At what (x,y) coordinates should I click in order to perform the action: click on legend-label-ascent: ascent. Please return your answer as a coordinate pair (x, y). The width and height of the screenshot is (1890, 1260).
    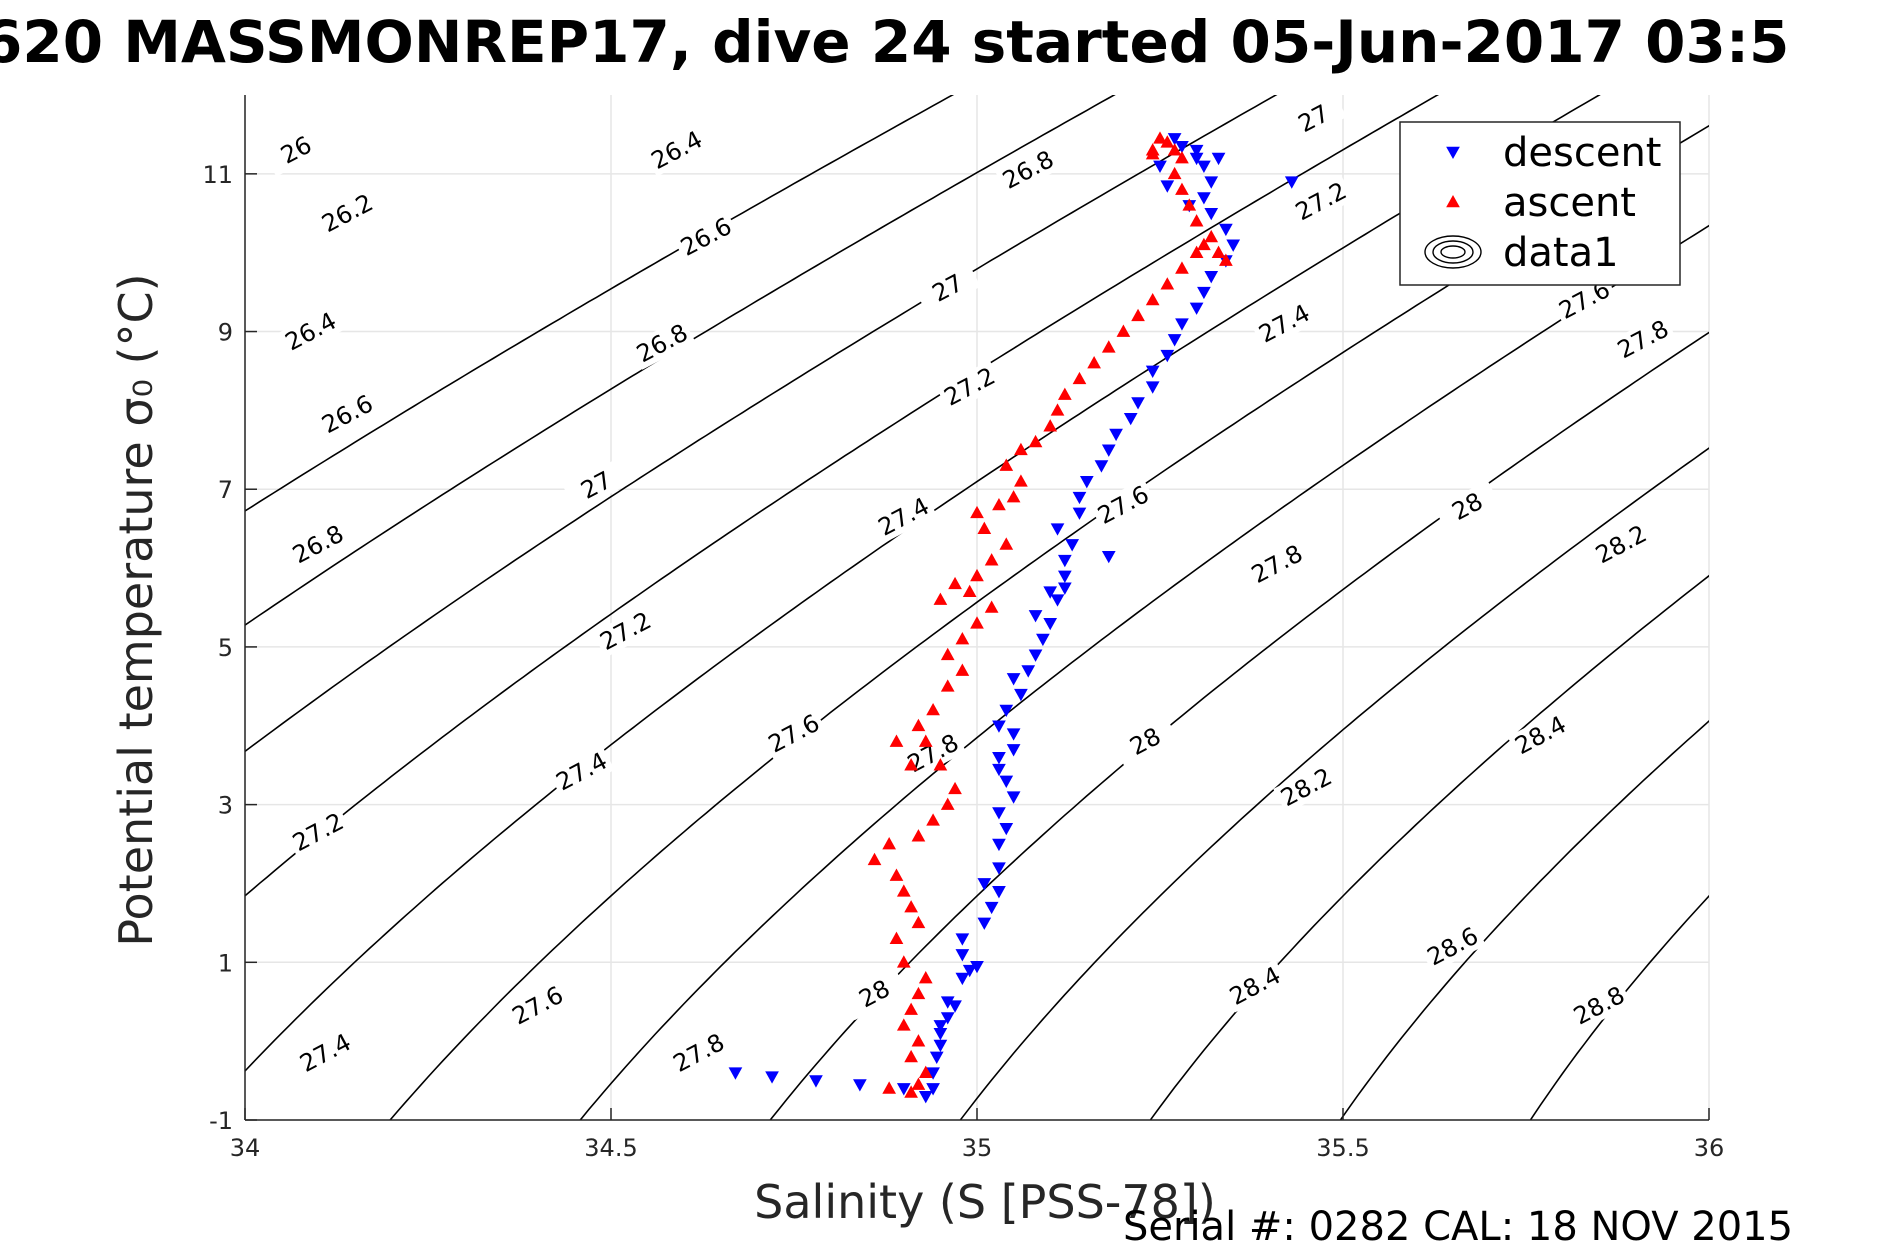
    Looking at the image, I should click on (1569, 203).